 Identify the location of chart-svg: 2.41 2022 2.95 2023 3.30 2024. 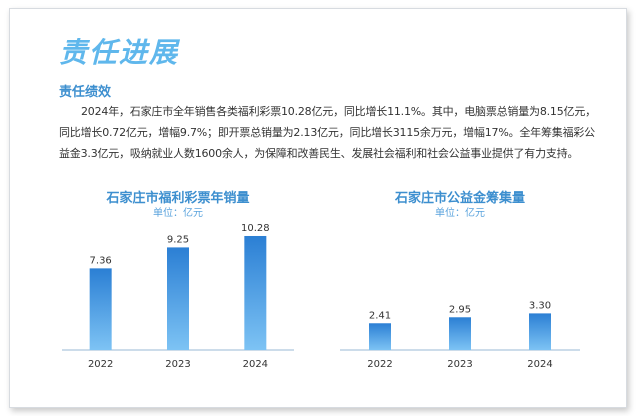
(460, 335).